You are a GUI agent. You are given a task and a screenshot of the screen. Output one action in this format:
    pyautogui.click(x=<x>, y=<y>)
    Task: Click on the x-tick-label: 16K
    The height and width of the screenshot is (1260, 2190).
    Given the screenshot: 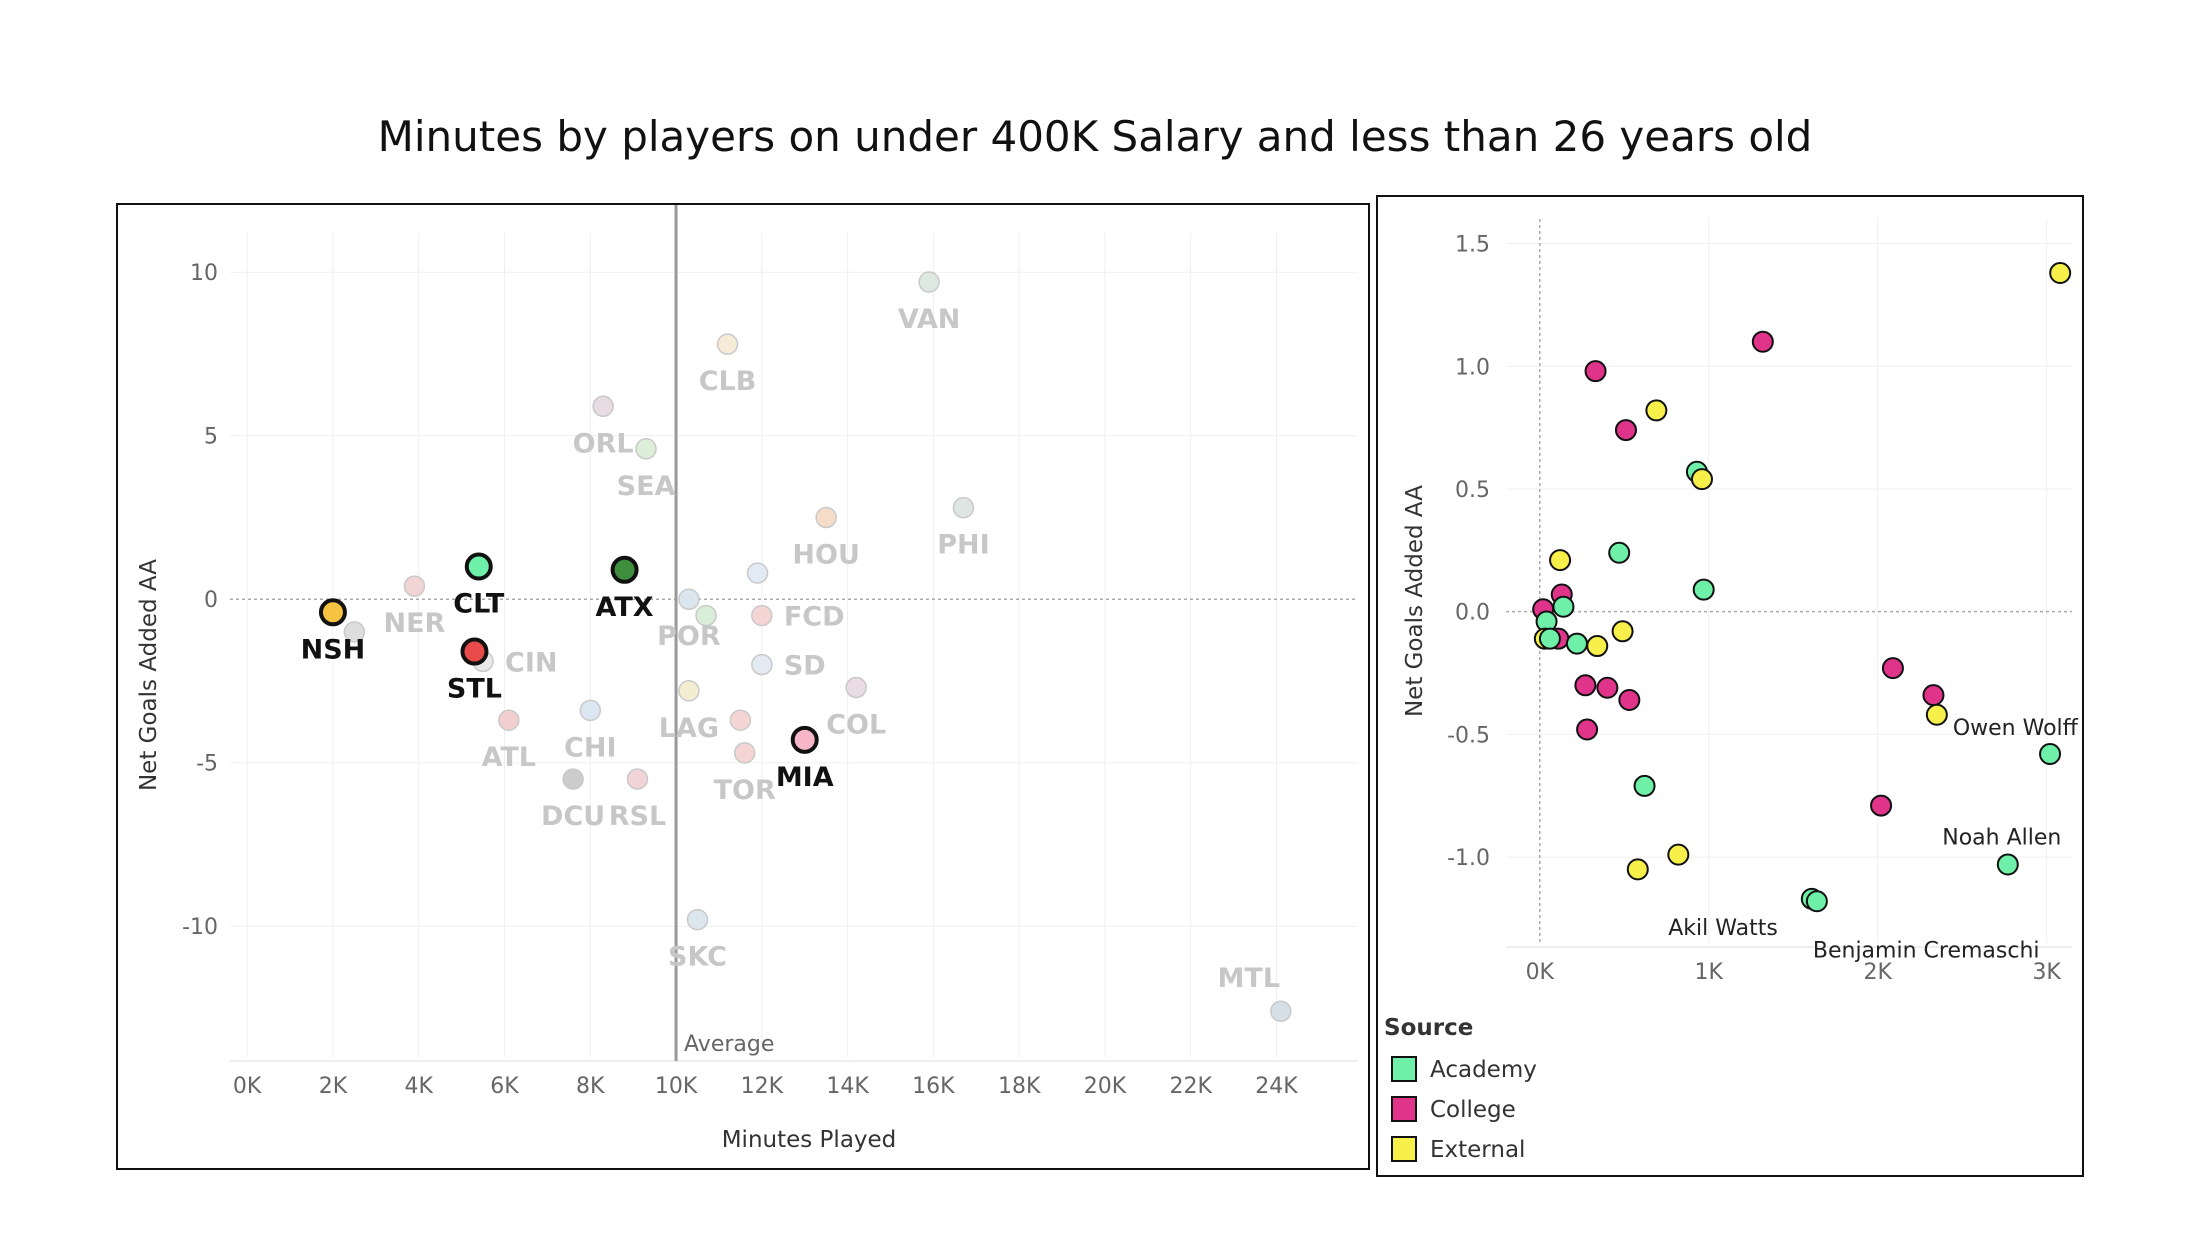 What is the action you would take?
    pyautogui.click(x=933, y=1086)
    